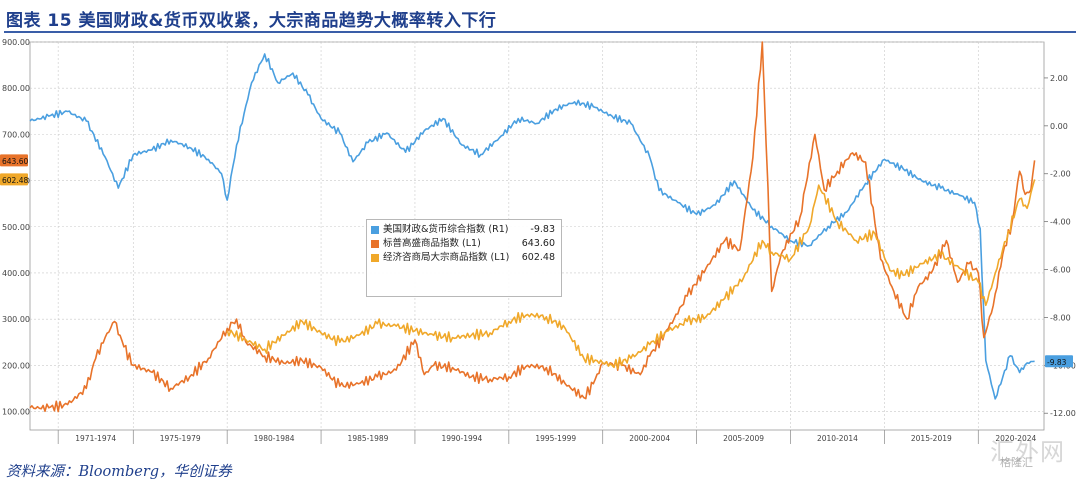  Describe the element at coordinates (1027, 452) in the screenshot. I see `watermark: 汇外网` at that location.